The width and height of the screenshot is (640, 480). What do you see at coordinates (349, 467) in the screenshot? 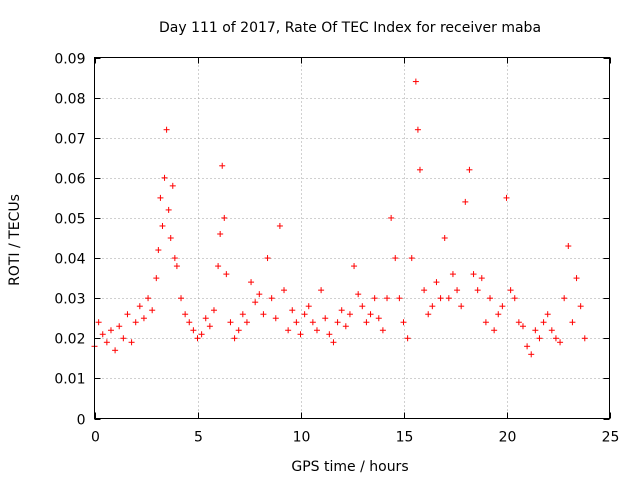
I see `x-axis-label: GPS time / hours` at bounding box center [349, 467].